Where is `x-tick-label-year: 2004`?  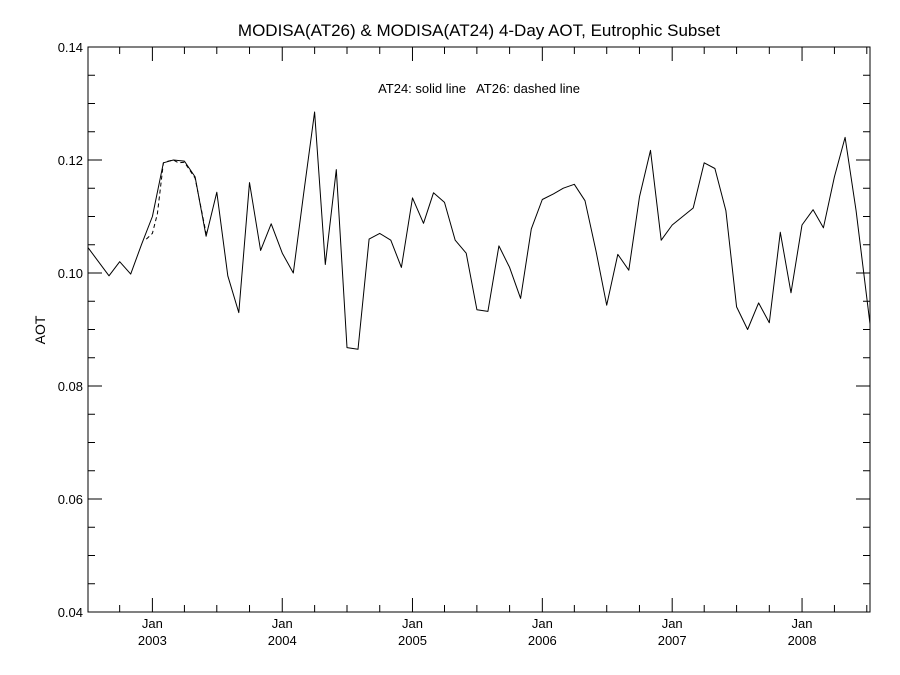 x-tick-label-year: 2004 is located at coordinates (282, 640).